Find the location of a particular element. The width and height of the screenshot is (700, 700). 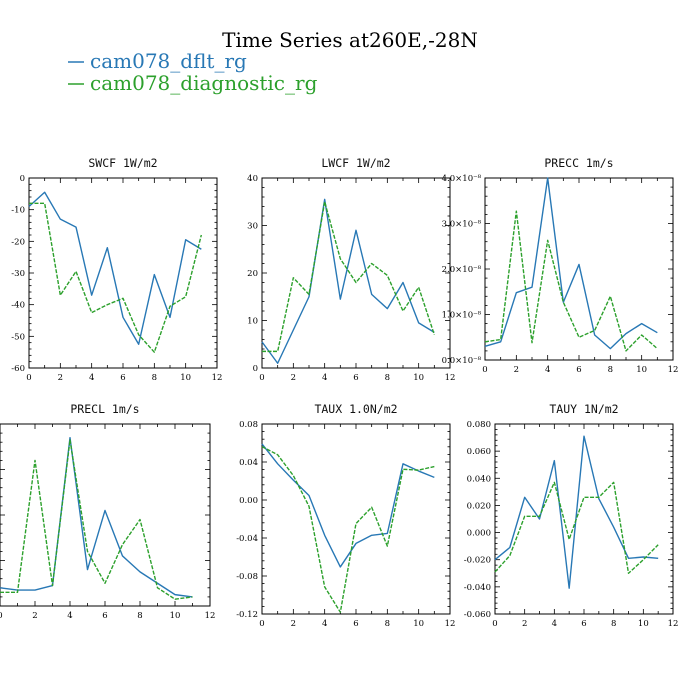

lwcf-plot-frame is located at coordinates (356, 273).